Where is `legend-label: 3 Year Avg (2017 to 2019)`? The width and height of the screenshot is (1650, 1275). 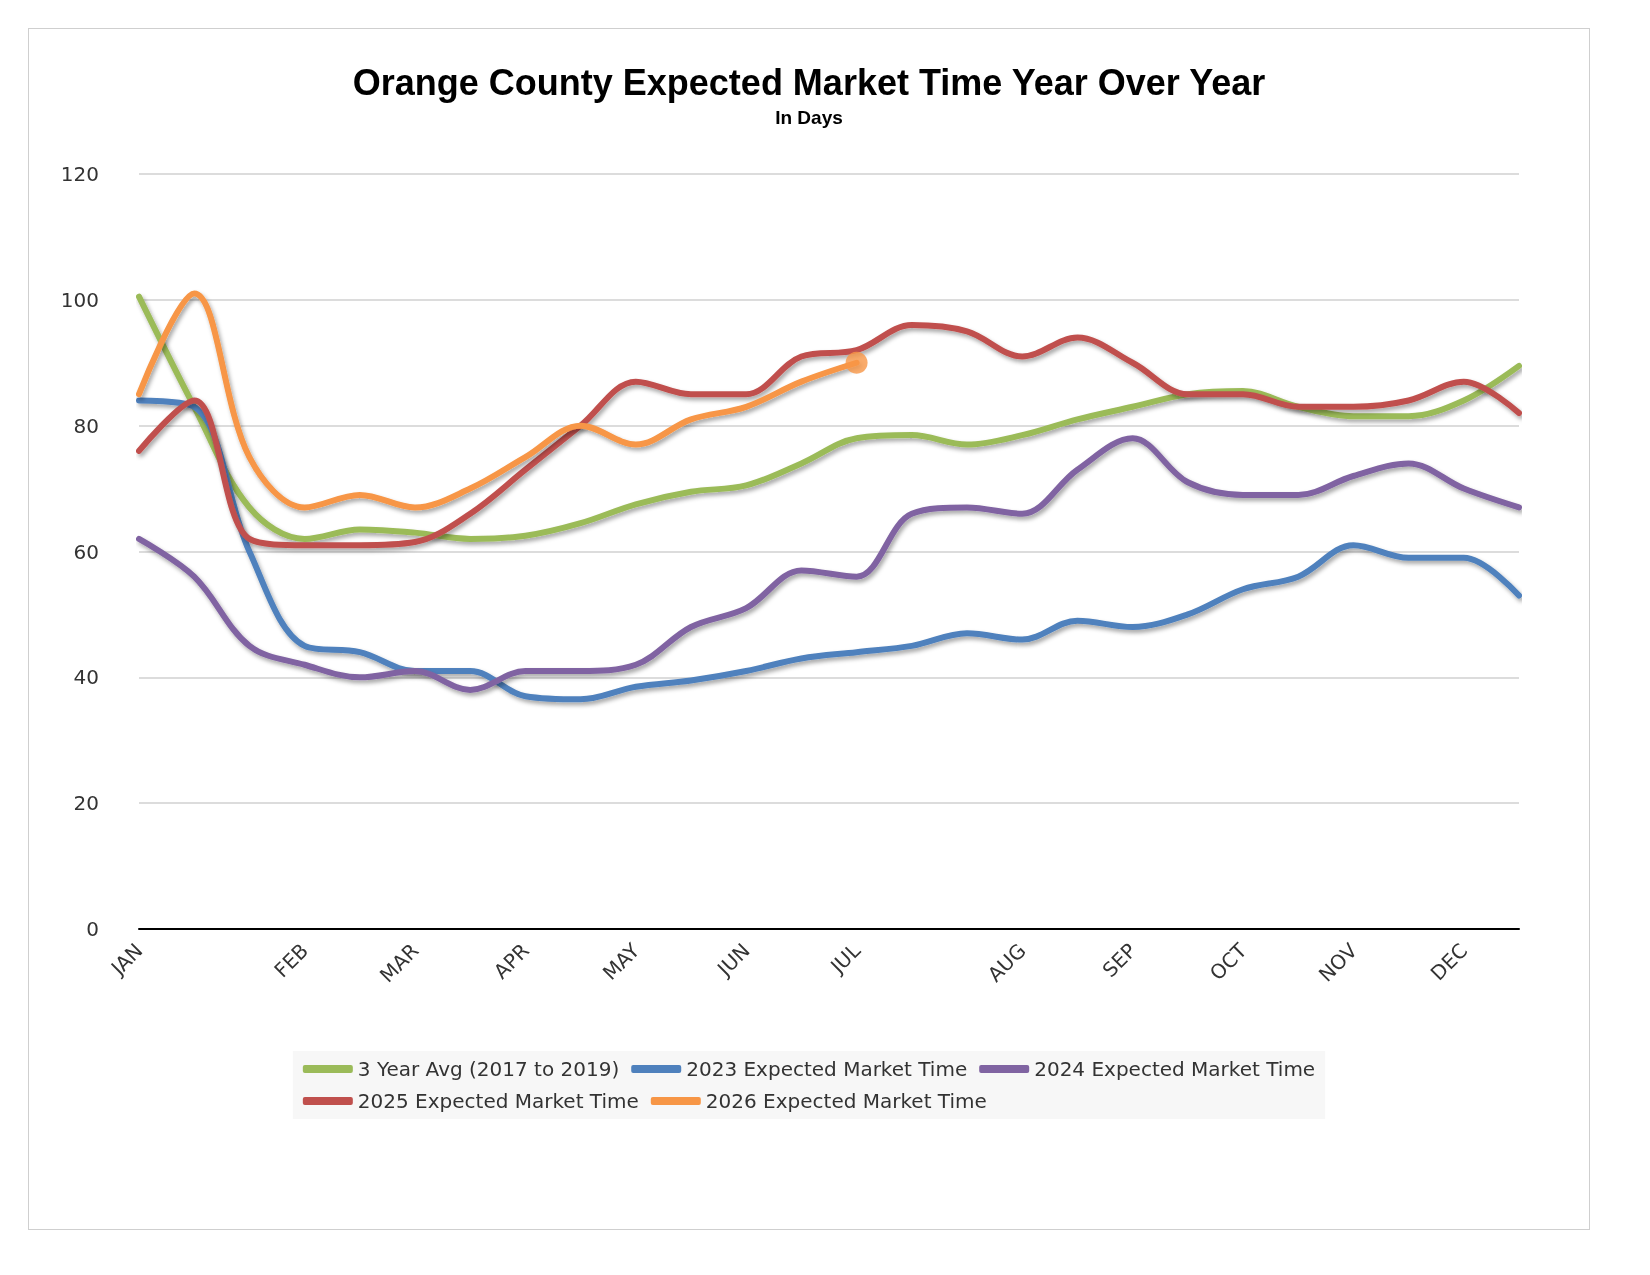
legend-label: 3 Year Avg (2017 to 2019) is located at coordinates (488, 1069).